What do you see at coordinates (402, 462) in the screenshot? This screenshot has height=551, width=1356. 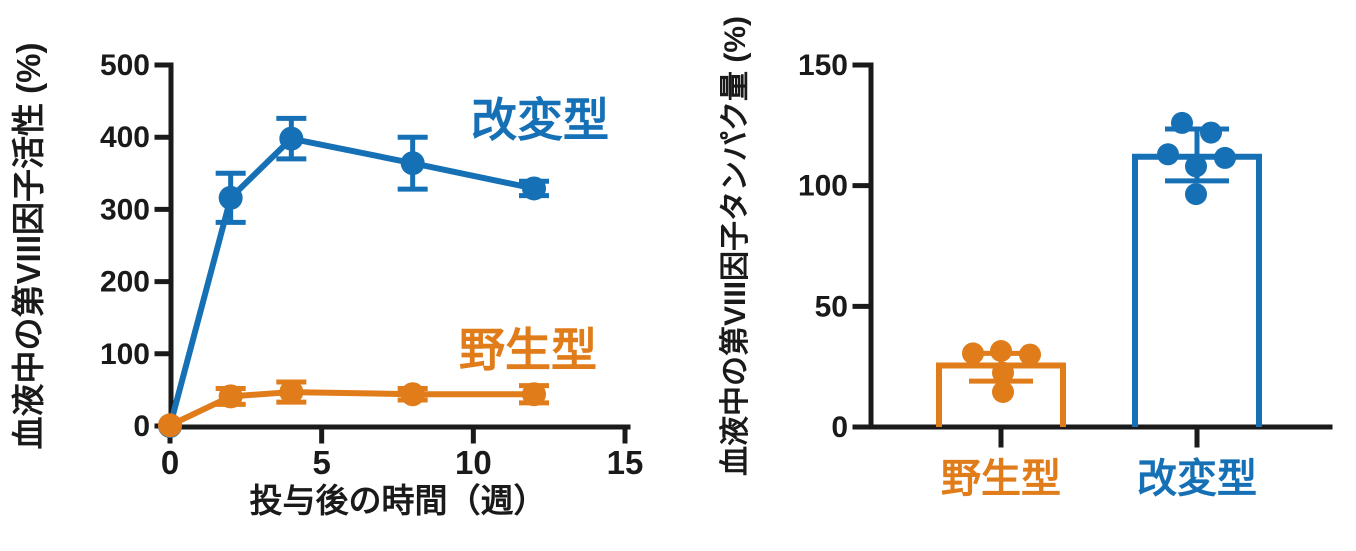 I see `x-tick-labels: 0 5 10 15` at bounding box center [402, 462].